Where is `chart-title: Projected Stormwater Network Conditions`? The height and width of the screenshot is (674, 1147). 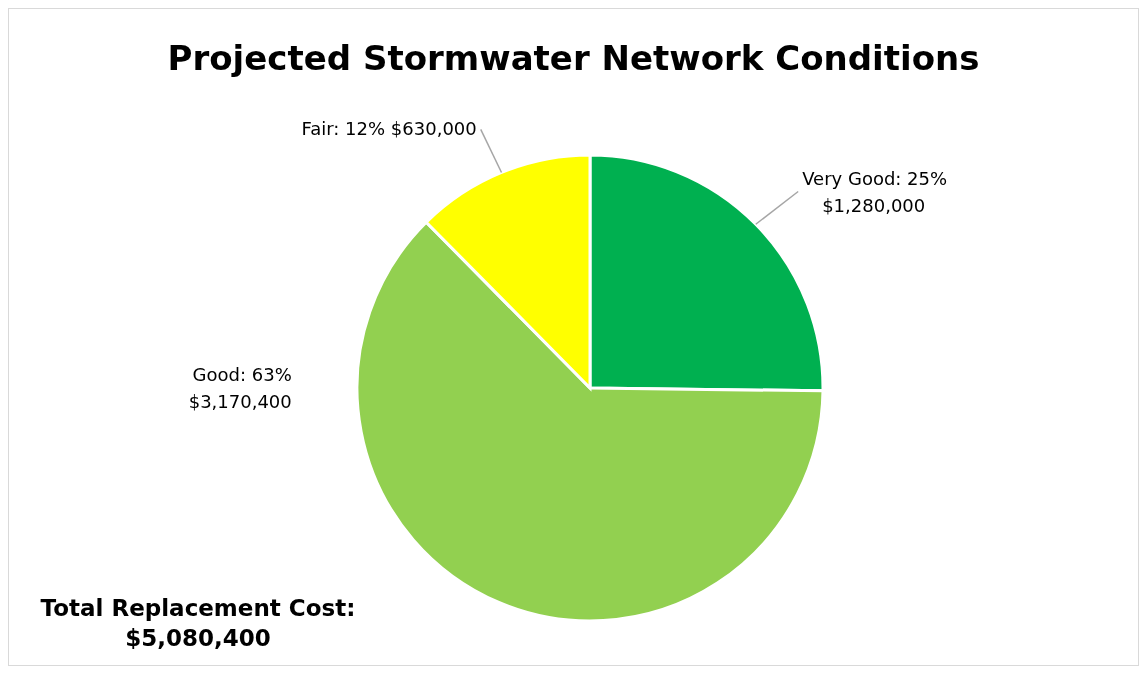
chart-title: Projected Stormwater Network Conditions is located at coordinates (573, 58).